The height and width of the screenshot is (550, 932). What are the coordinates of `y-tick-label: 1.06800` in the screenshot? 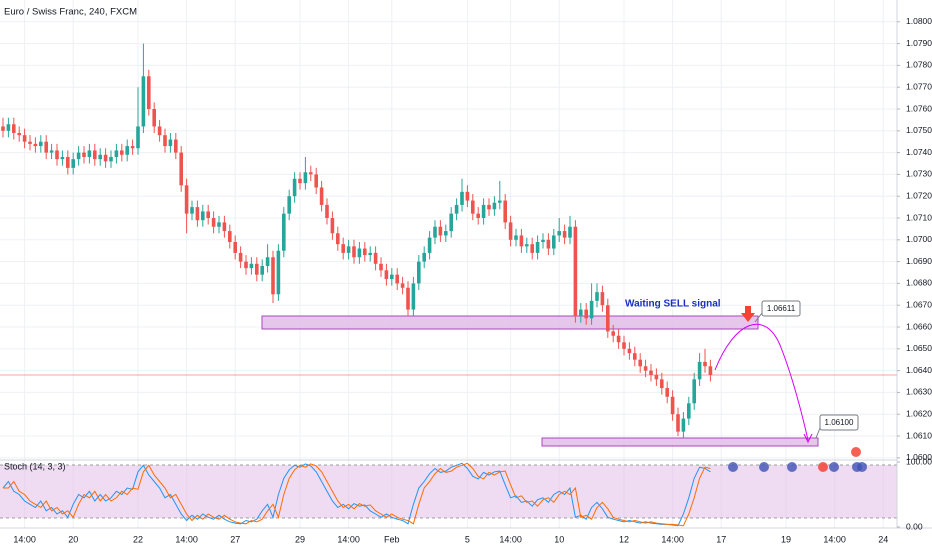 It's located at (919, 283).